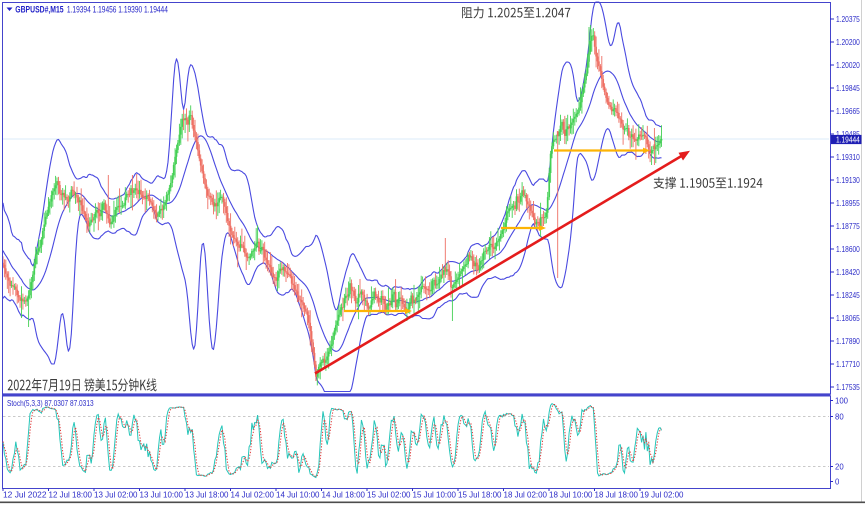  I want to click on svg-text: 13 Jul 18:00, so click(207, 494).